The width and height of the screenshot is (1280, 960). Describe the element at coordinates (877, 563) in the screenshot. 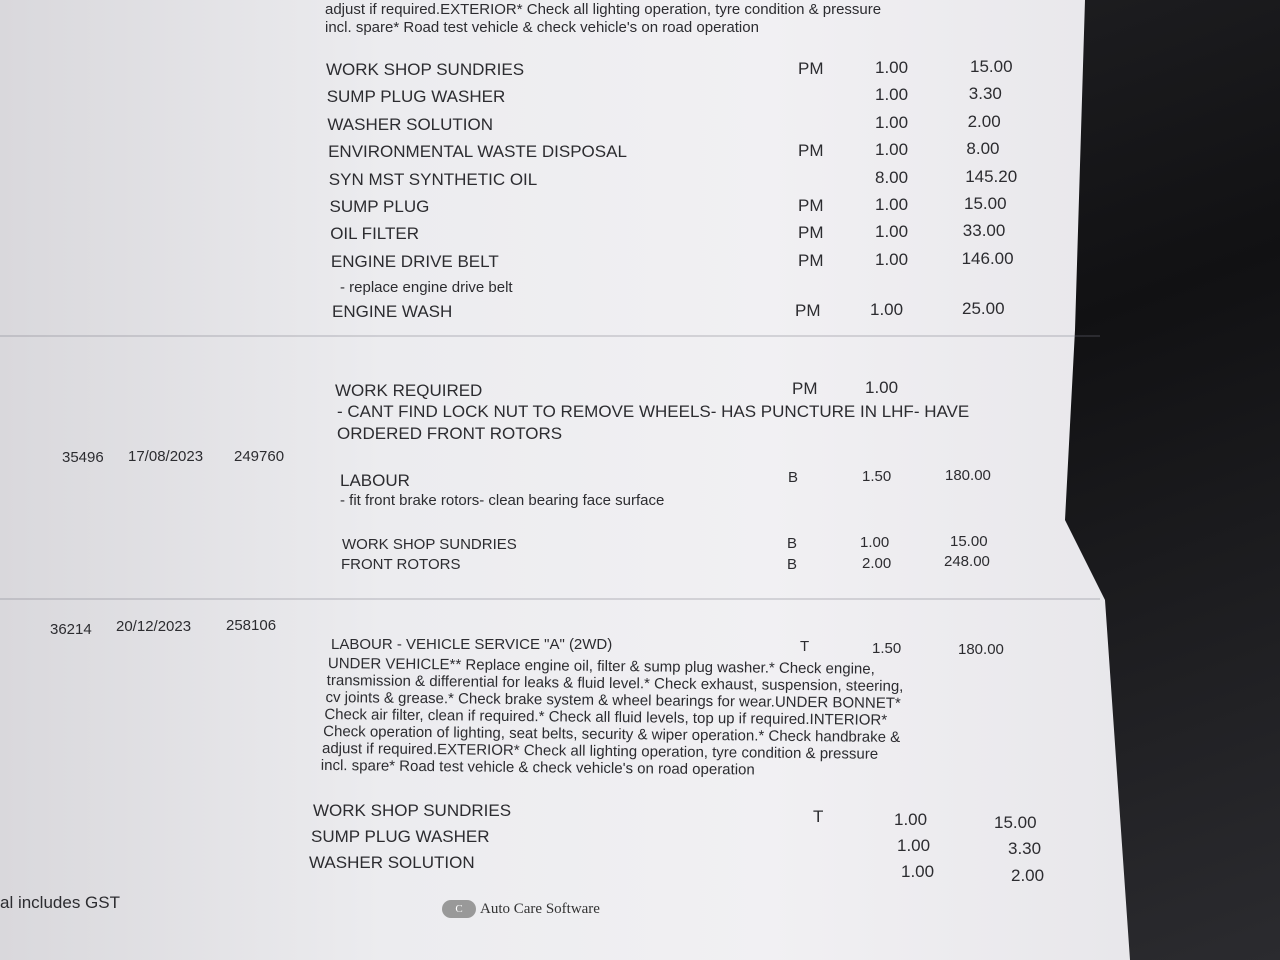

I see `item-qty: 2.00` at that location.